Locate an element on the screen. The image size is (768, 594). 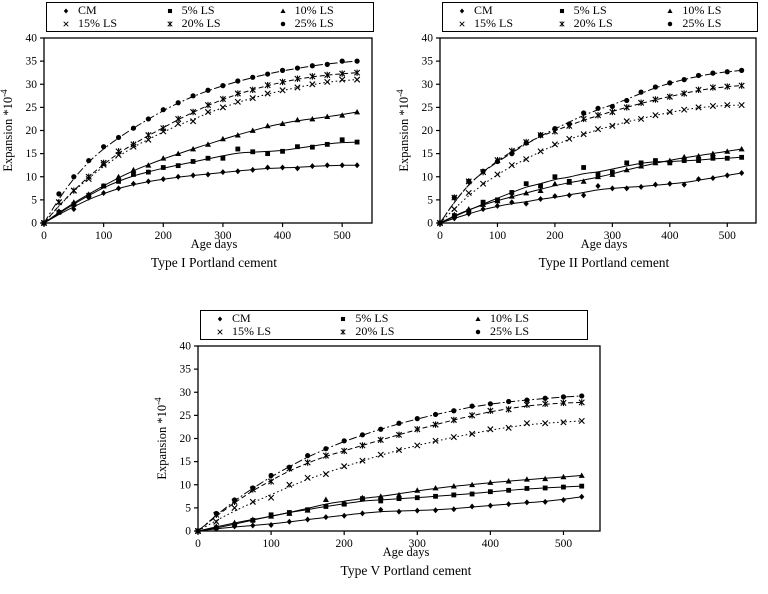
diamond-marker-icon is located at coordinates (66, 10).